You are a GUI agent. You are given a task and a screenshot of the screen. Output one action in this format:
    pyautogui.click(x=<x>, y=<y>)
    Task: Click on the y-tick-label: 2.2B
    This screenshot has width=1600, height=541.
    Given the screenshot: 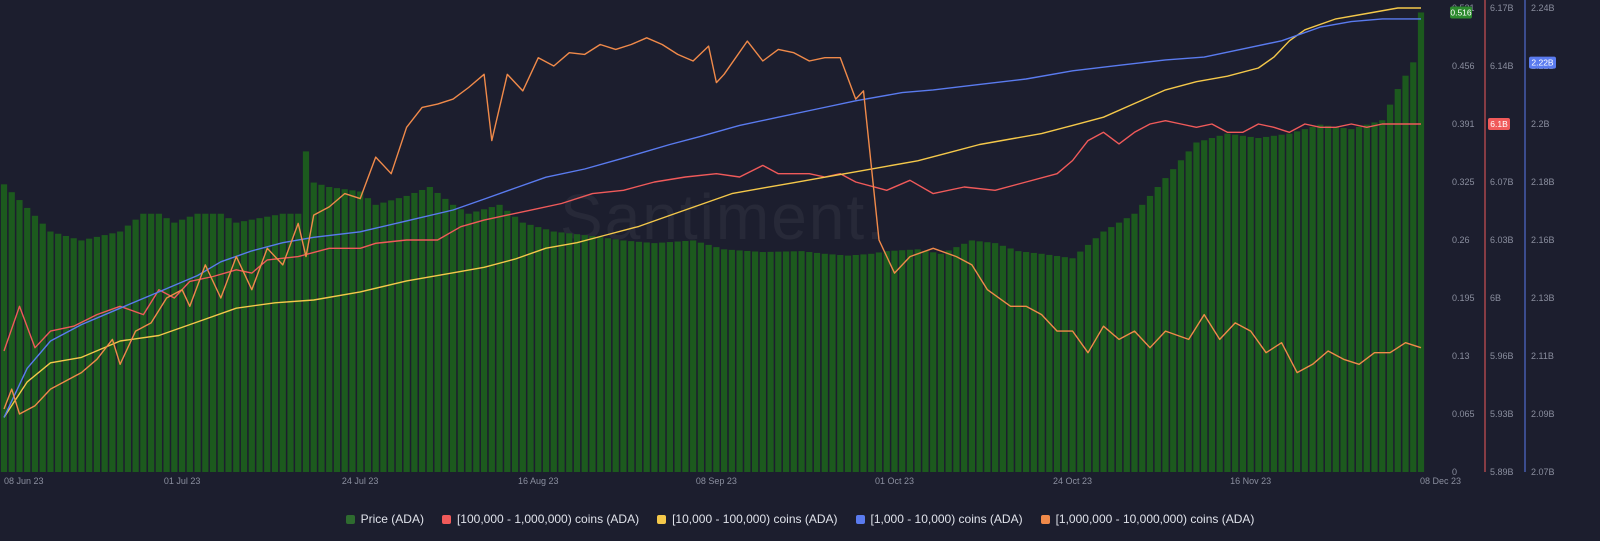 What is the action you would take?
    pyautogui.click(x=1540, y=124)
    